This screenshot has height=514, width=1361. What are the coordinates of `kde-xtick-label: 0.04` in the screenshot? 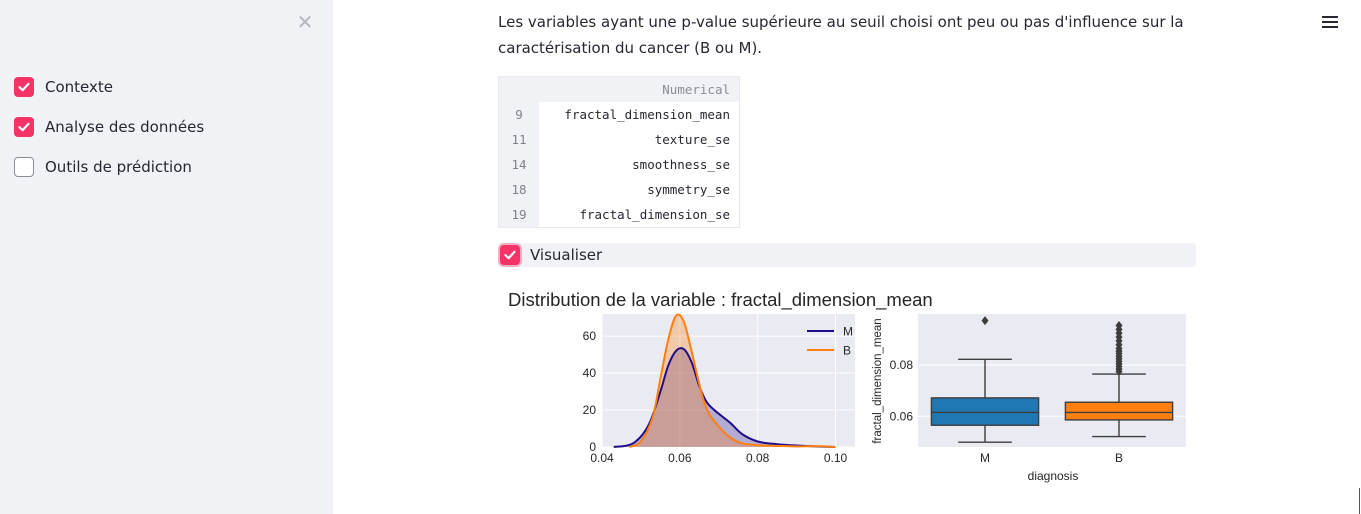 It's located at (602, 458).